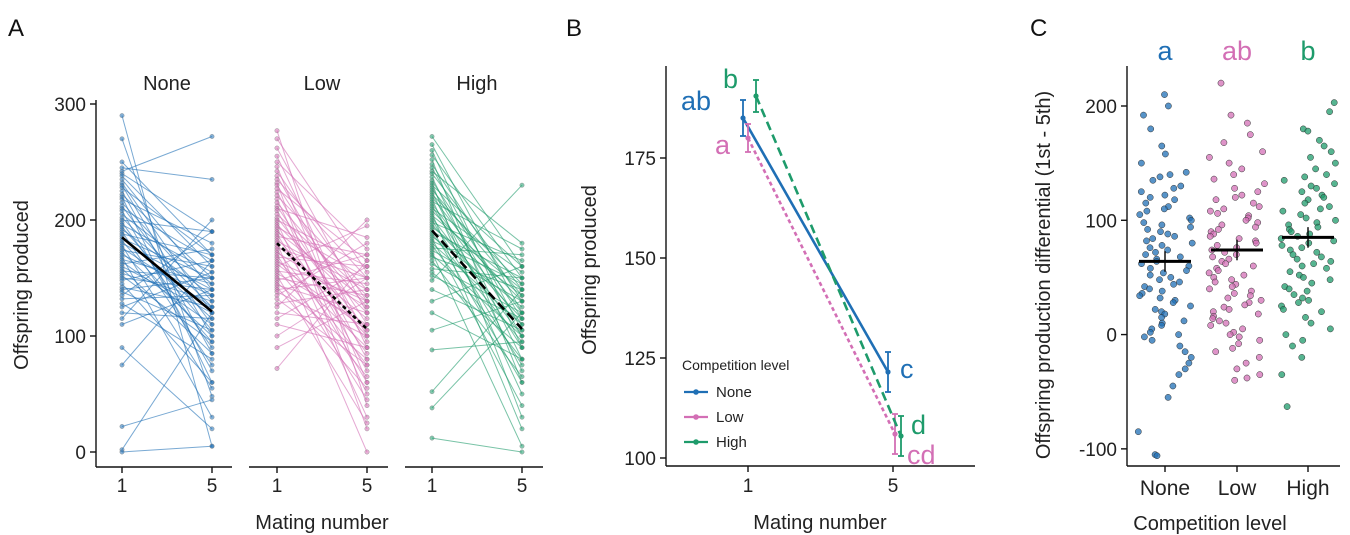  What do you see at coordinates (1165, 488) in the screenshot?
I see `panel-c-x-tick-label: None` at bounding box center [1165, 488].